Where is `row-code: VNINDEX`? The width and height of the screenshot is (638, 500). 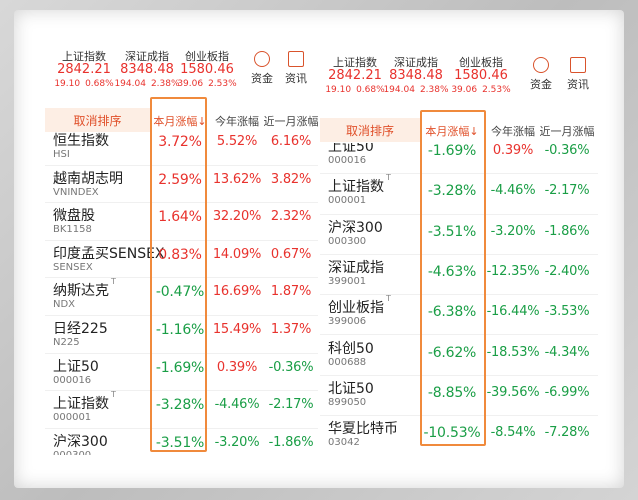 row-code: VNINDEX is located at coordinates (76, 192).